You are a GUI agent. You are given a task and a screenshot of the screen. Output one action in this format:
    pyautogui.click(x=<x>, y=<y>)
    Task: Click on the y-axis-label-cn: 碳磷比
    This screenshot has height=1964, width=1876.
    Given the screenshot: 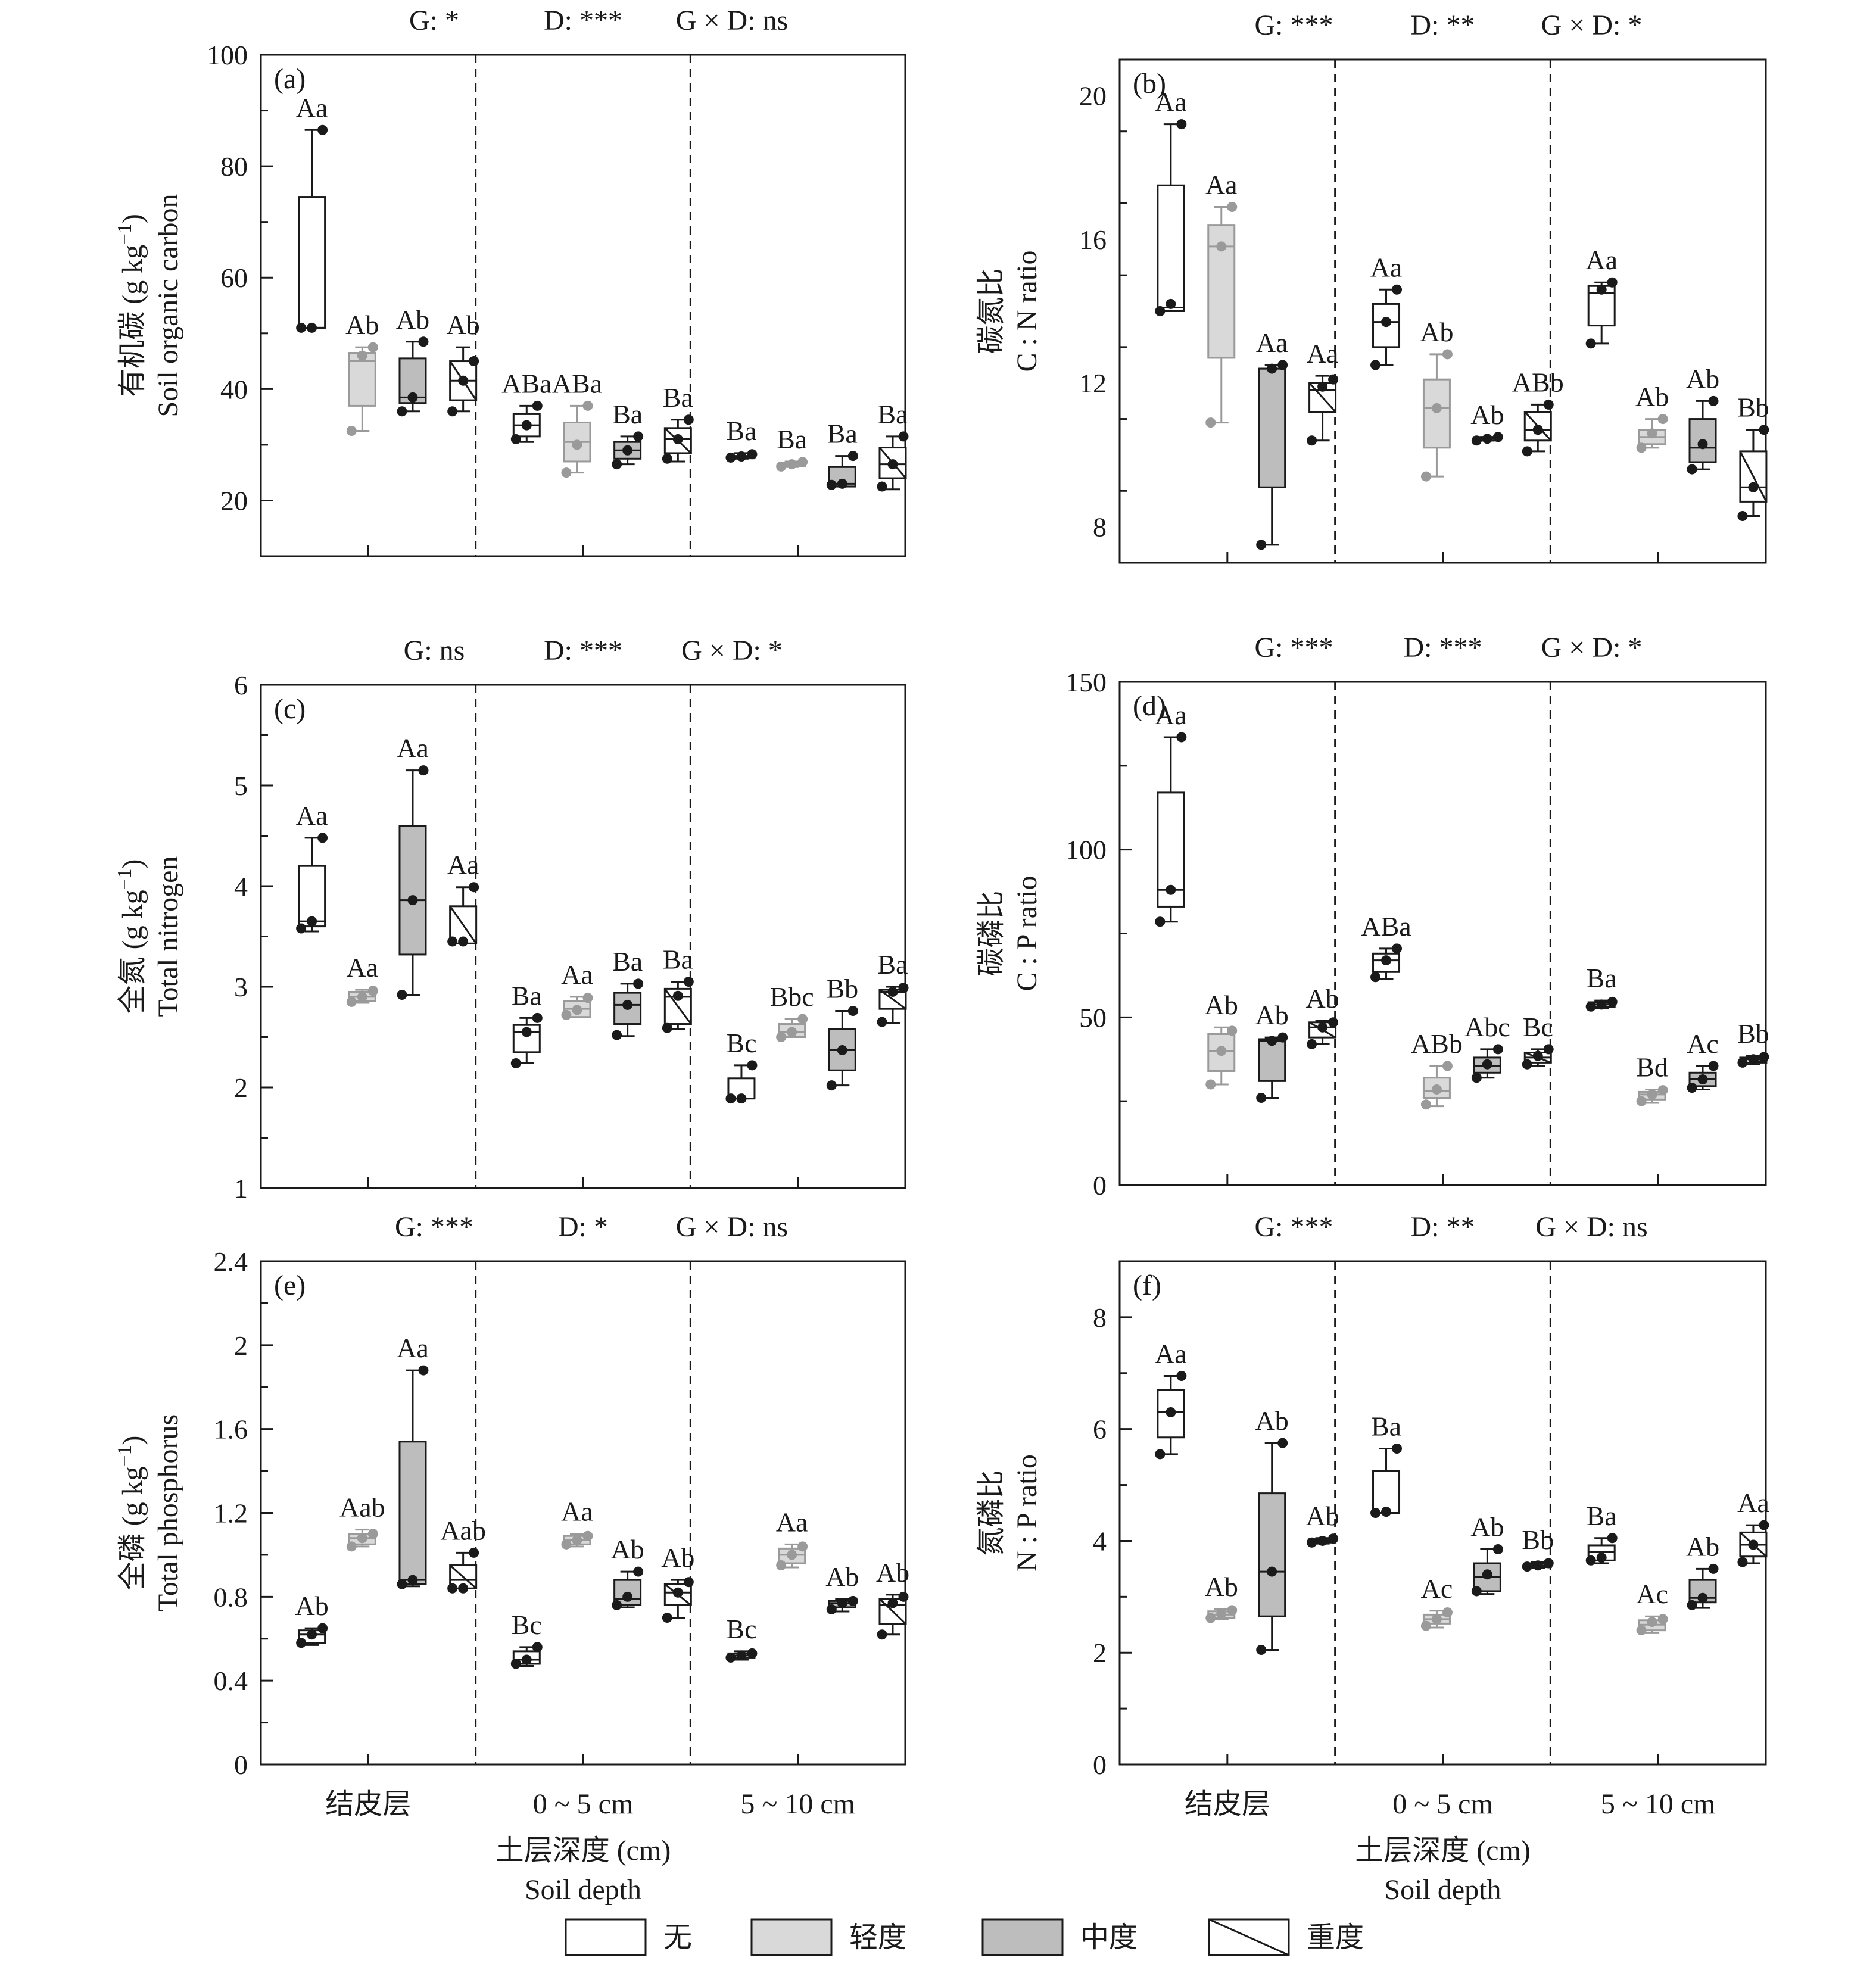 What is the action you would take?
    pyautogui.click(x=991, y=933)
    